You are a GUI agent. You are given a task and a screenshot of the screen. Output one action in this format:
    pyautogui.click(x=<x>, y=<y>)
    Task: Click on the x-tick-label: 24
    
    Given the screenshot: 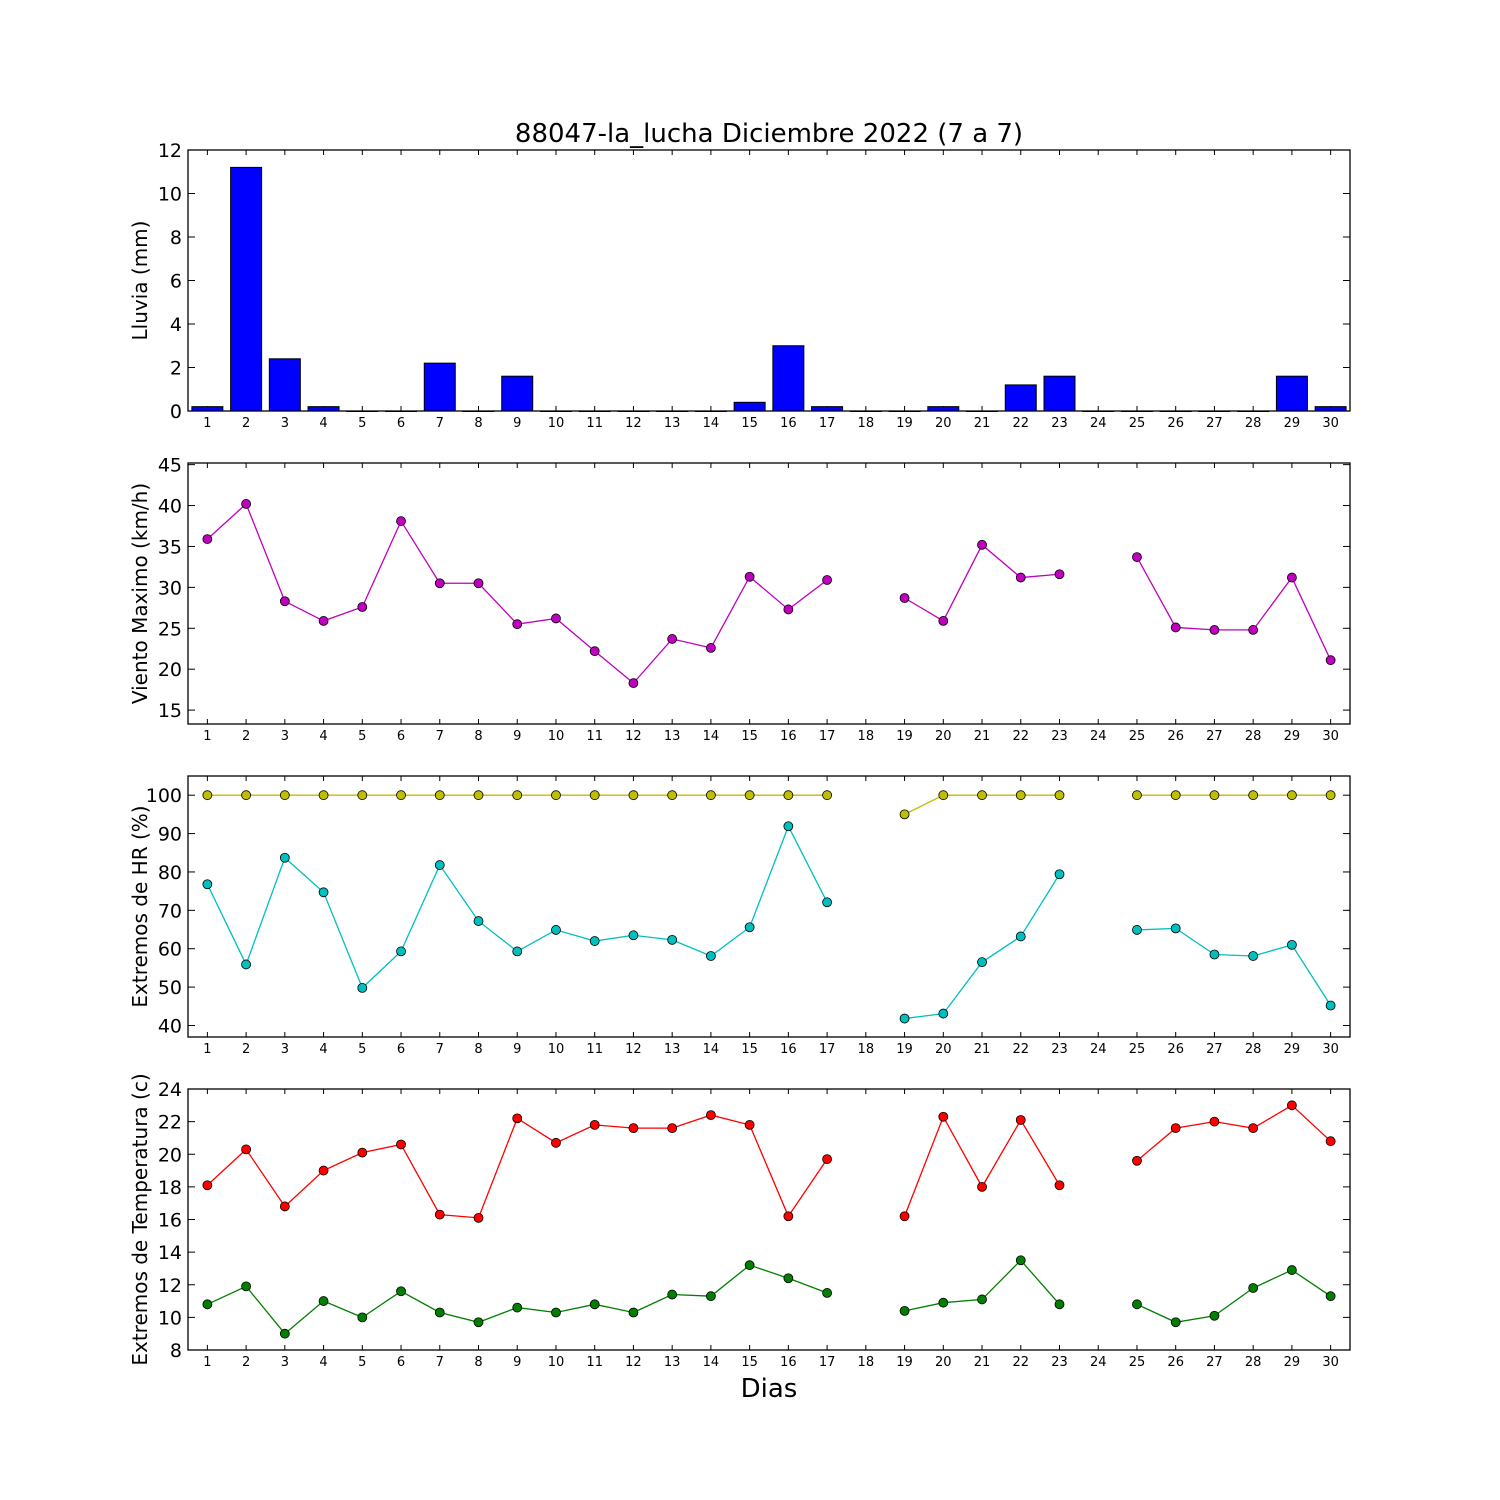 What is the action you would take?
    pyautogui.click(x=1098, y=736)
    